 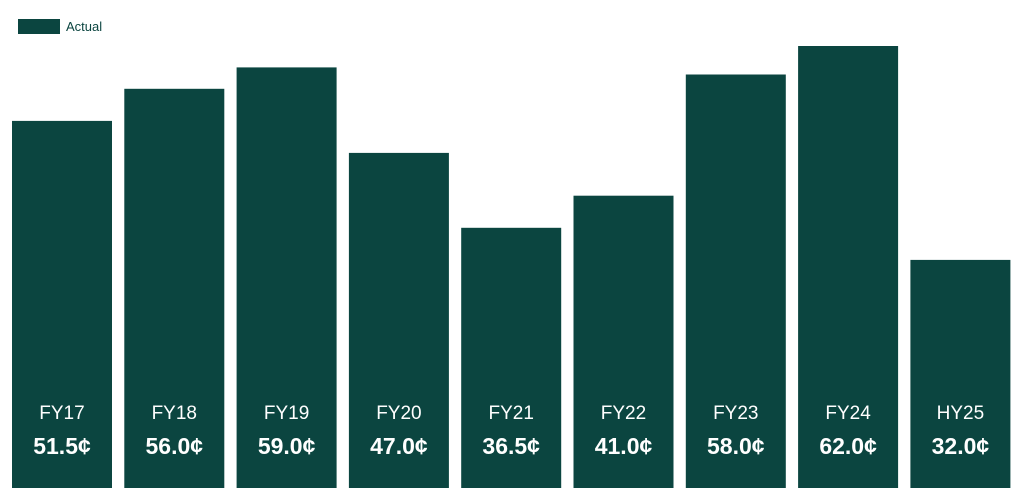 I want to click on category-label-fy22: FY22, so click(x=623, y=413).